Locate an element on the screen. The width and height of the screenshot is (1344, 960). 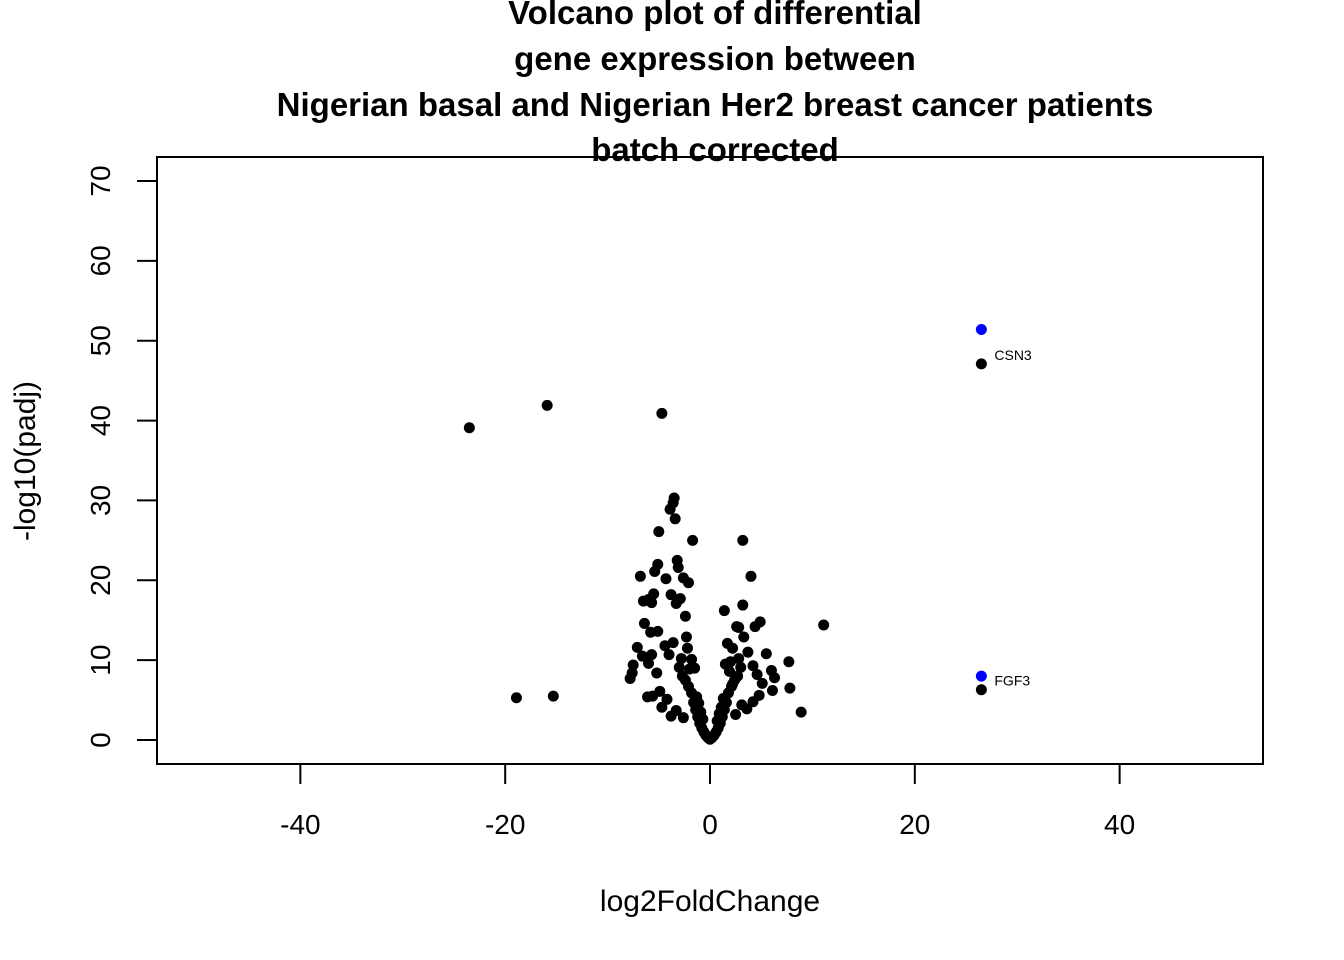
y-tick-label: 0 is located at coordinates (100, 740).